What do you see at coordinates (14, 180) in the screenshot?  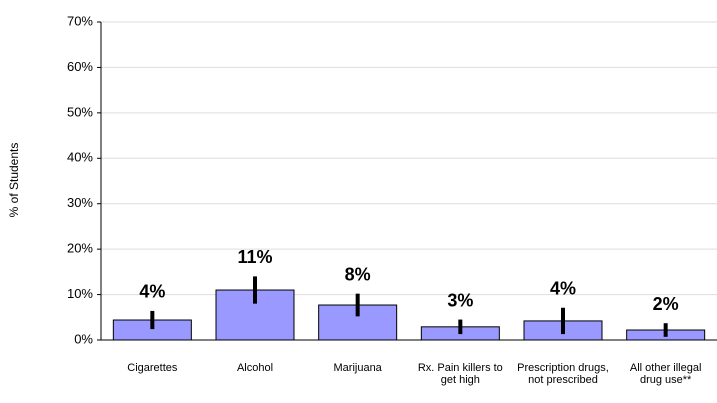 I see `y-axis-label: % of Students` at bounding box center [14, 180].